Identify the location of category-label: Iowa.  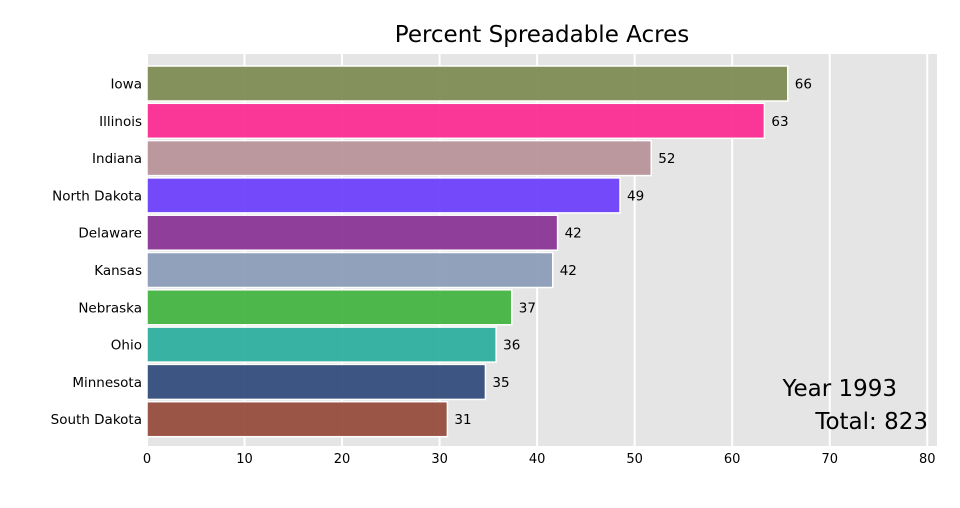
(126, 85).